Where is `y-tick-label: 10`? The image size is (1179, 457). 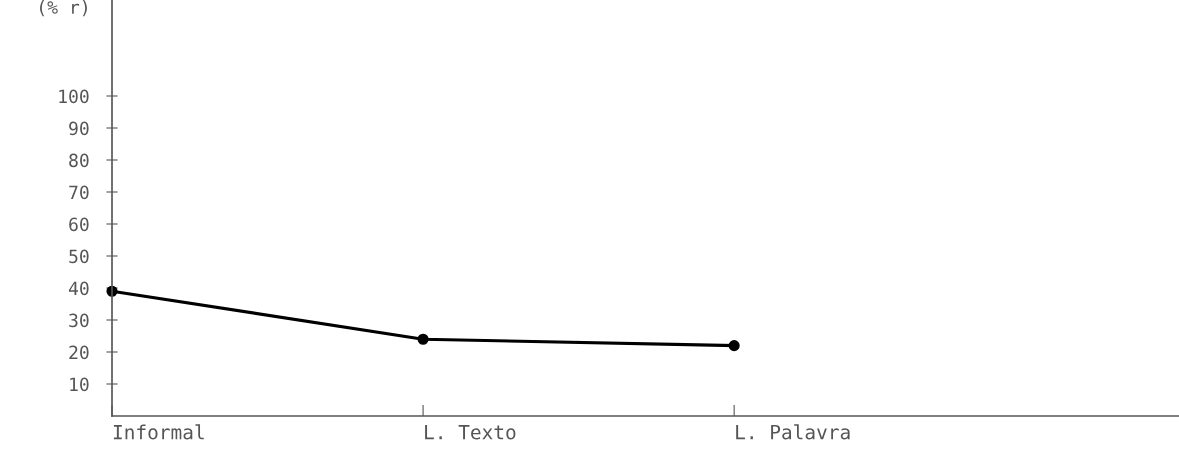 y-tick-label: 10 is located at coordinates (79, 384).